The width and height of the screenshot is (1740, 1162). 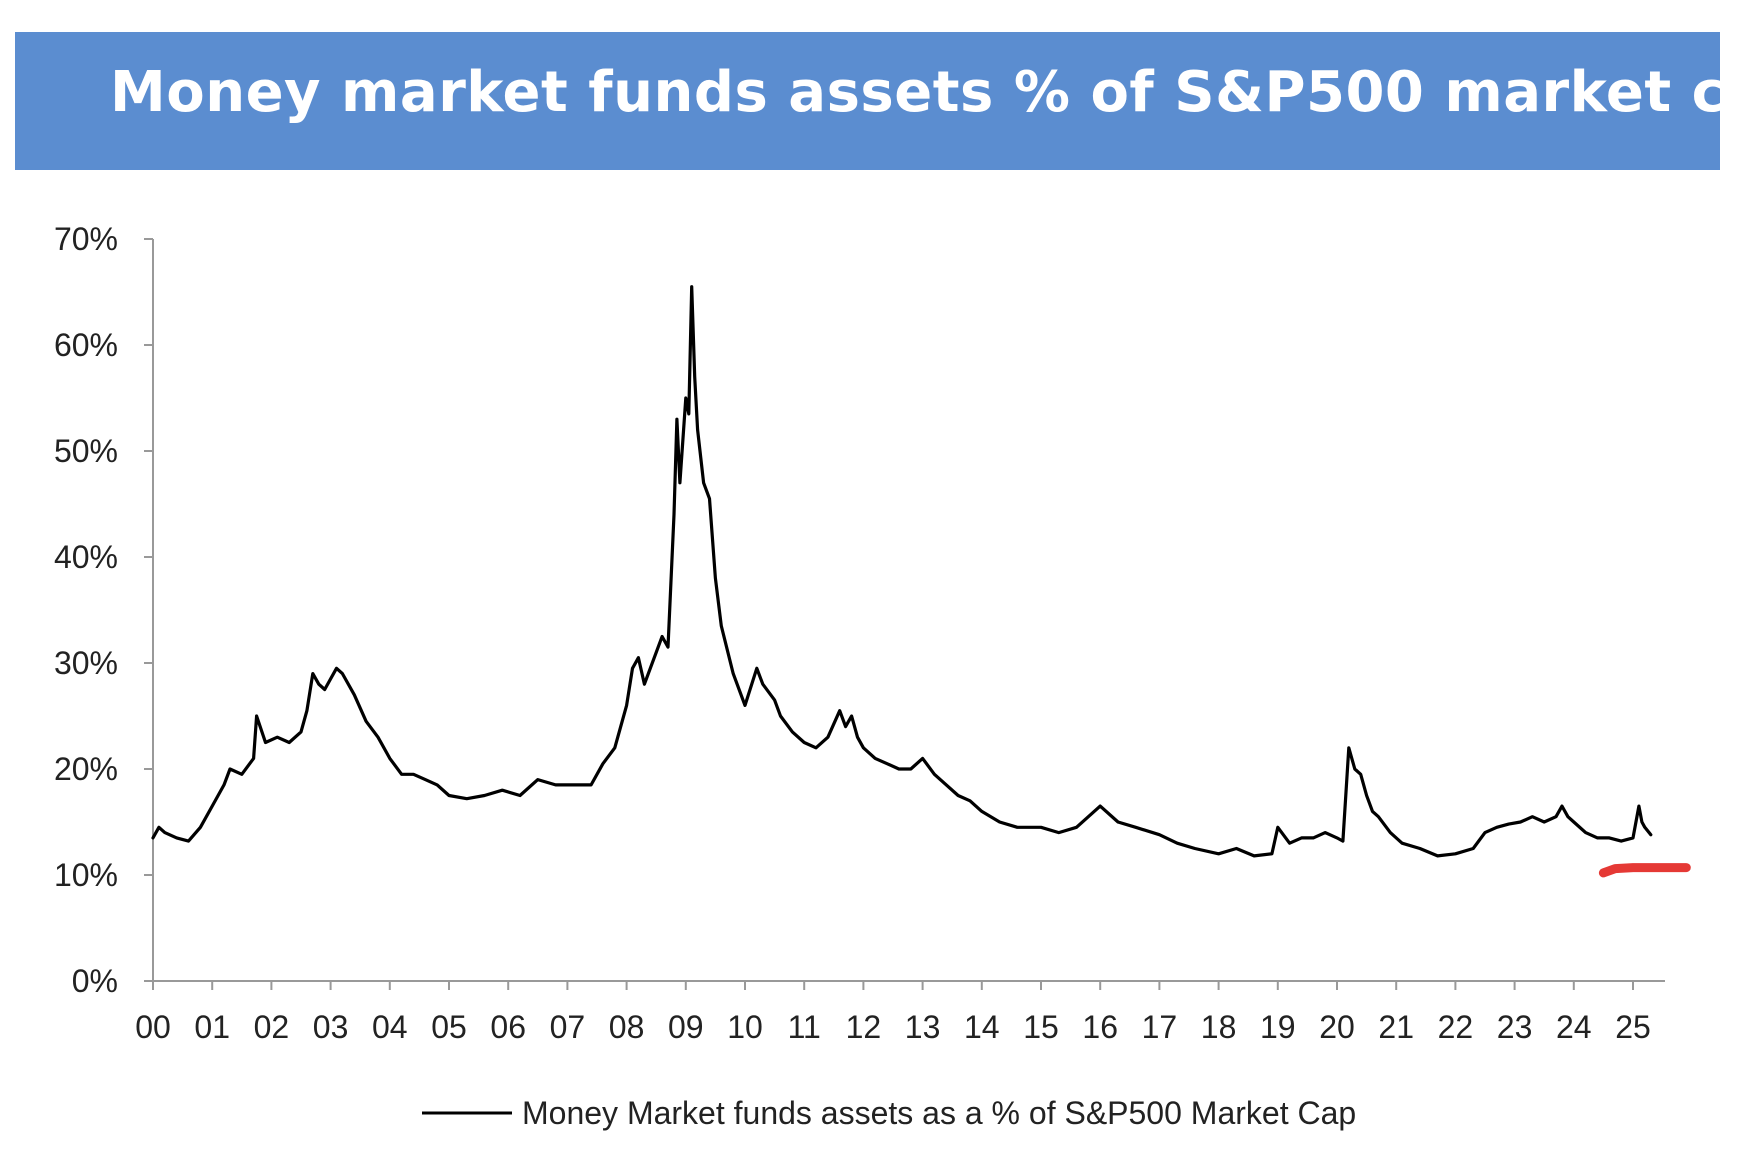 What do you see at coordinates (1219, 1027) in the screenshot?
I see `x-tick-label: 18` at bounding box center [1219, 1027].